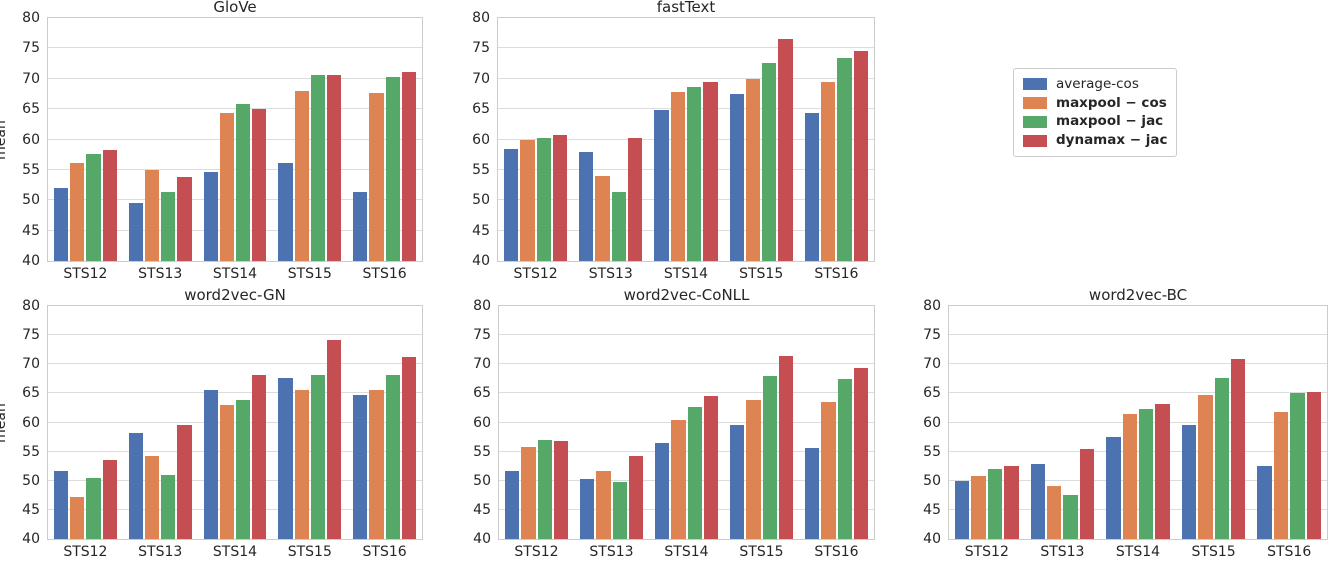 This screenshot has width=1331, height=564. What do you see at coordinates (235, 274) in the screenshot?
I see `x-tick-label: STS14` at bounding box center [235, 274].